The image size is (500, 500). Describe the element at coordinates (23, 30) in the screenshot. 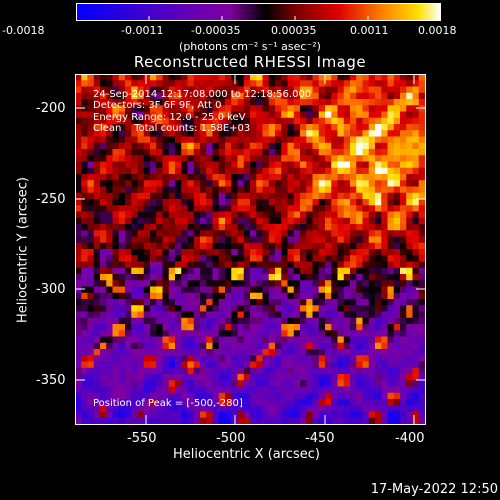

I see `colorbar-tick-label: -0.0018` at that location.